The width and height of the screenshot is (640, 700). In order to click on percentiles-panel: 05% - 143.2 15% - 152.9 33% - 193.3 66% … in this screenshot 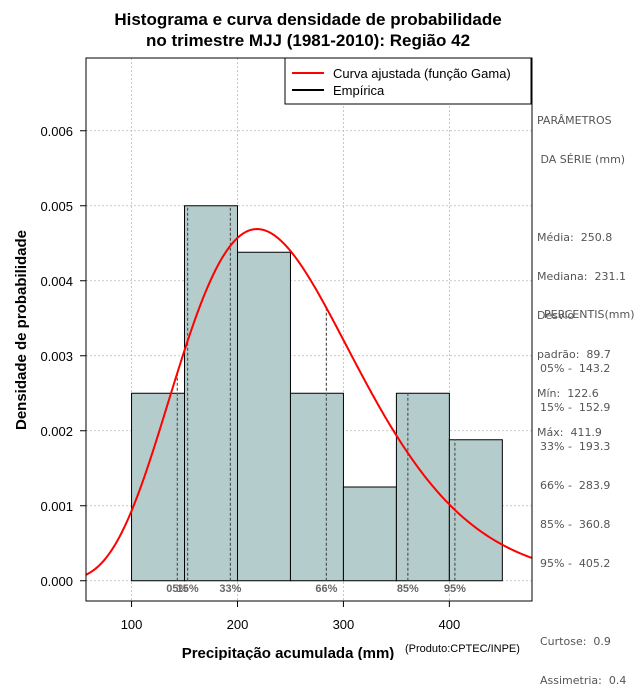, I will do `click(583, 518)`.